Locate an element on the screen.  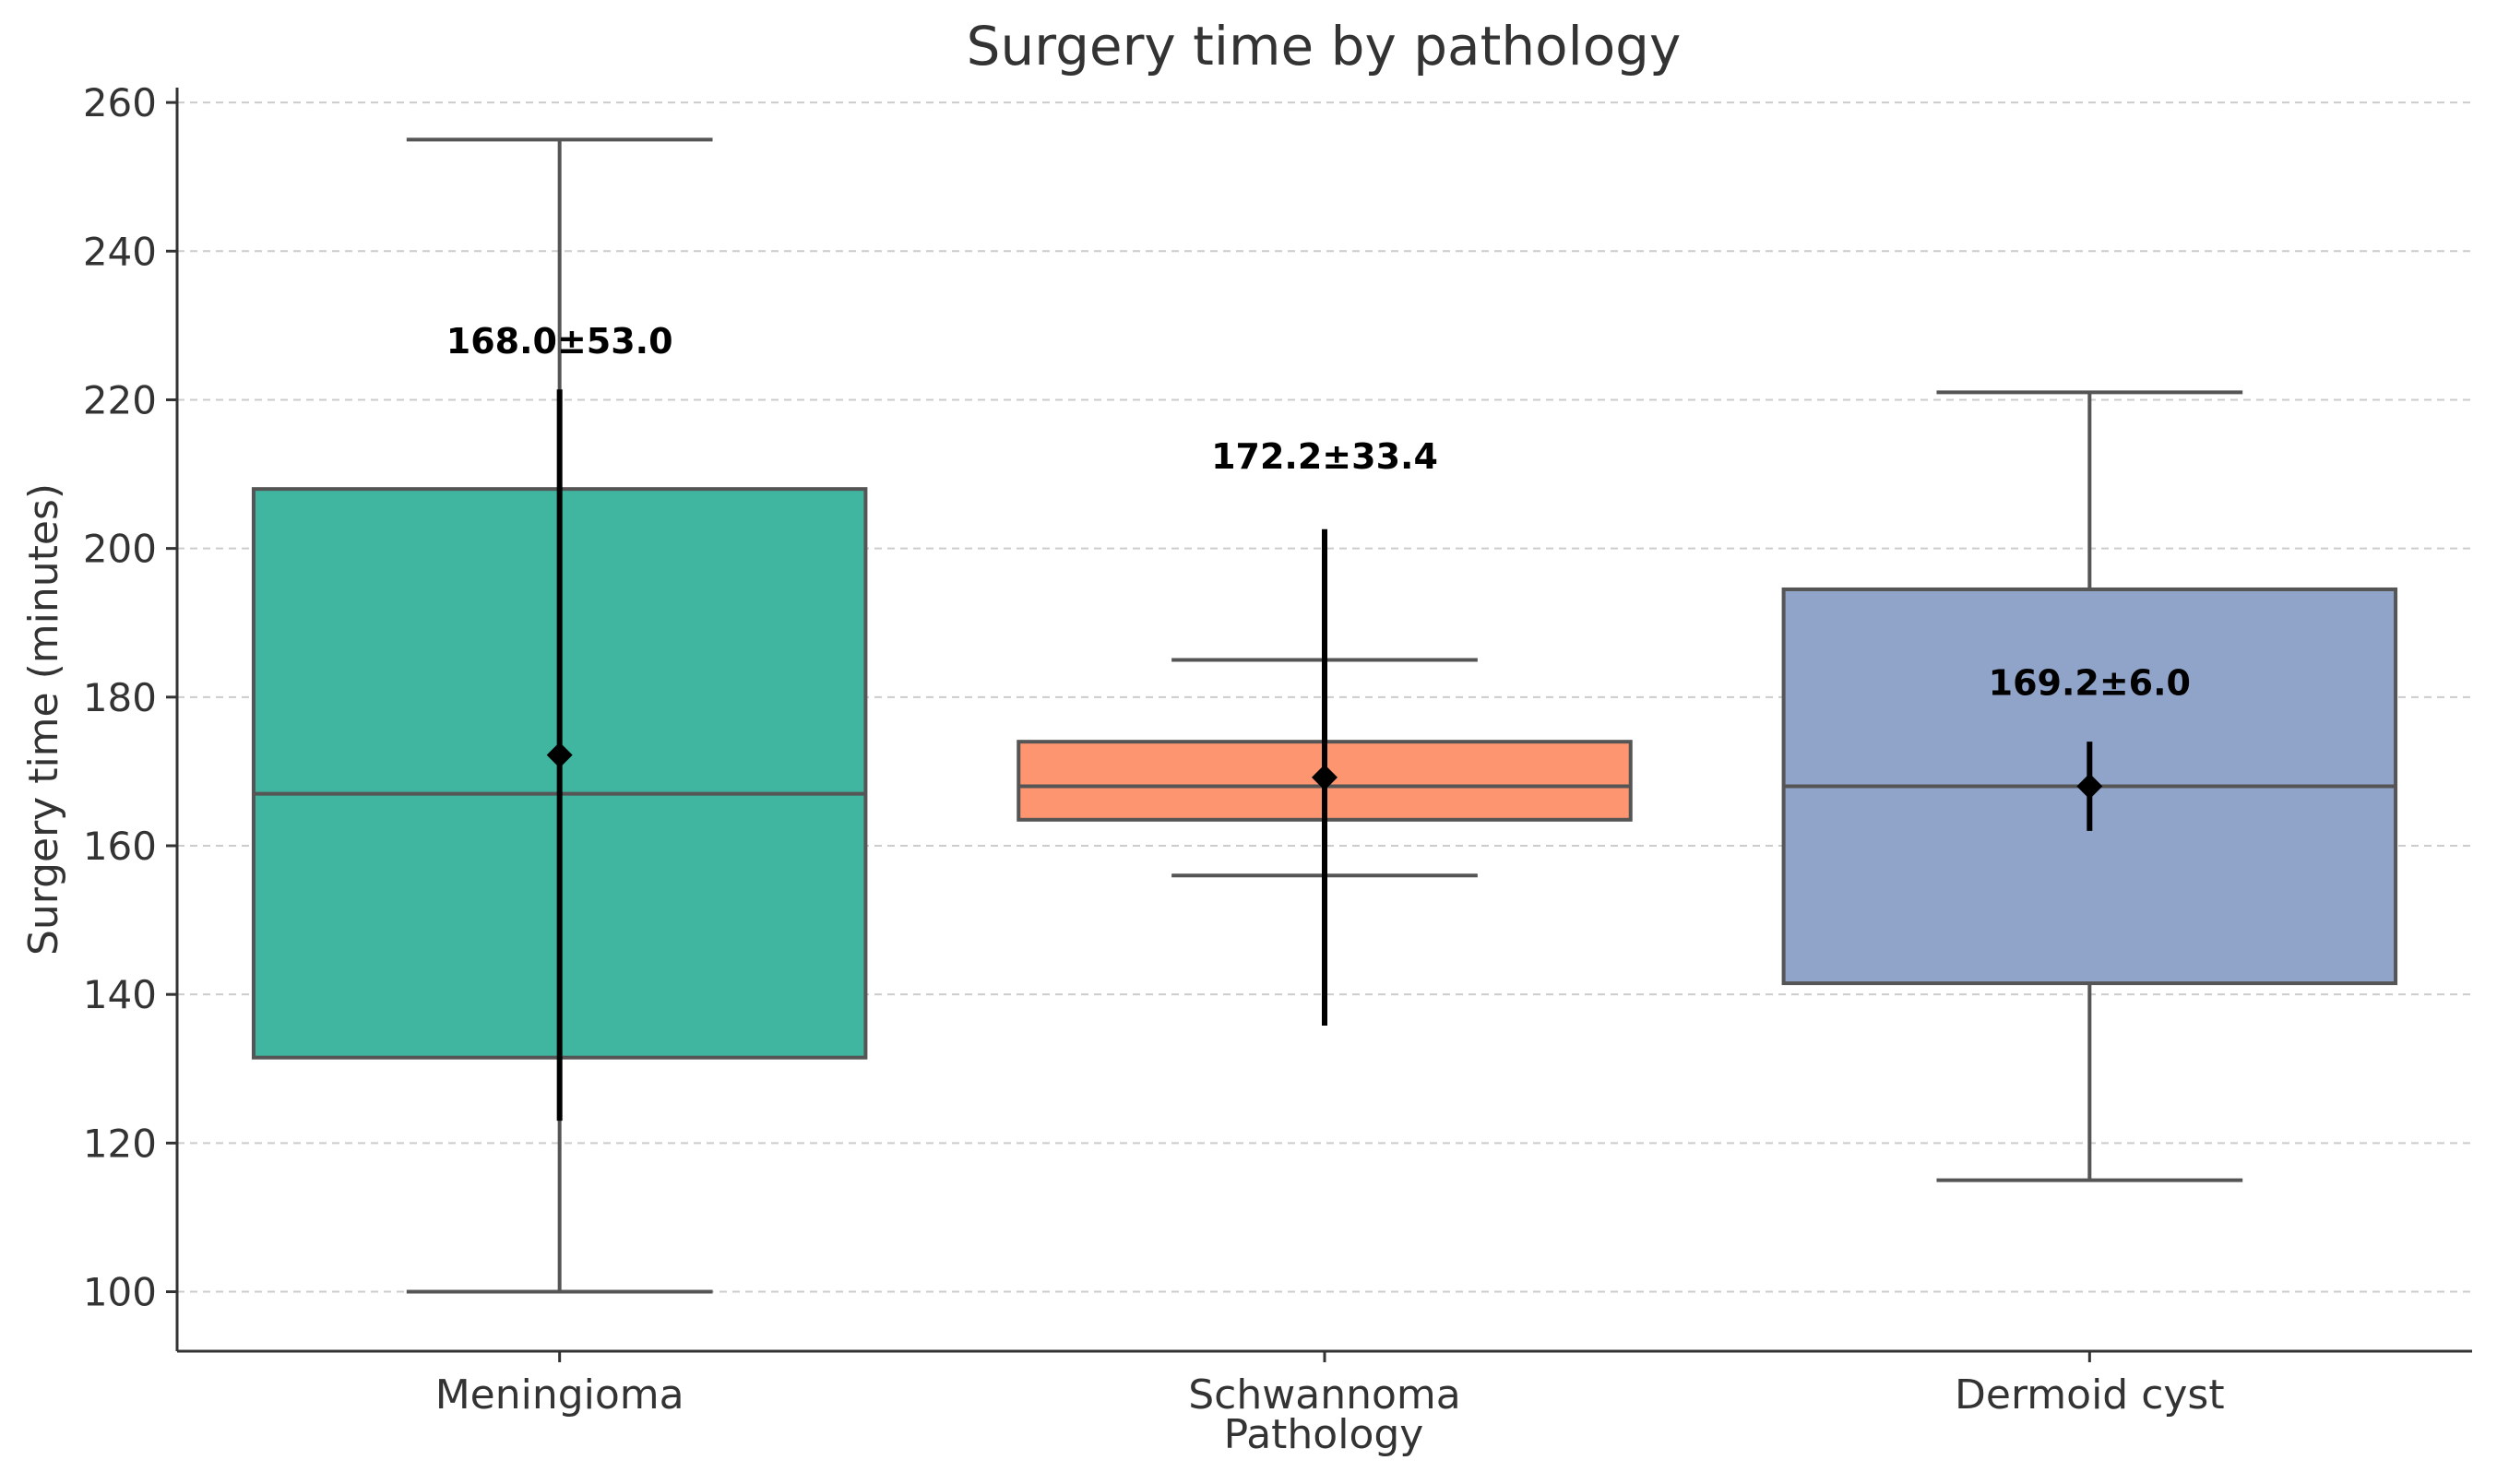
box-group-schwannoma: 172.2±33.4 is located at coordinates (1325, 731).